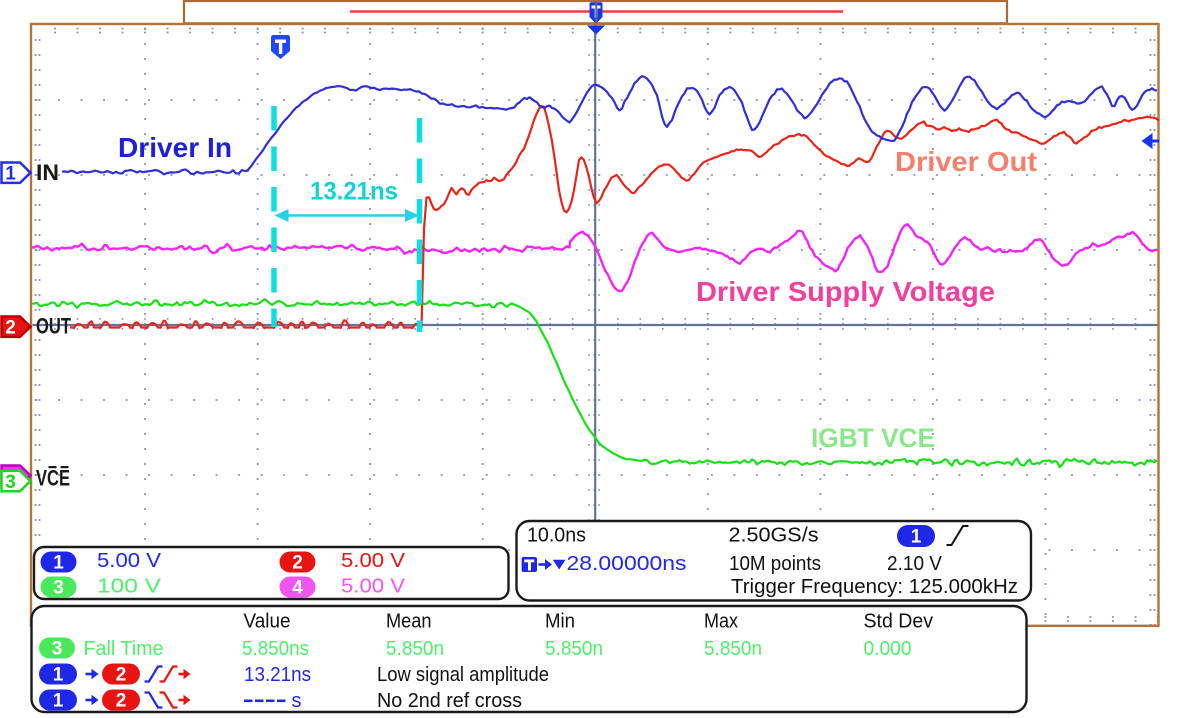  I want to click on svg-text: IGBT VCE, so click(873, 438).